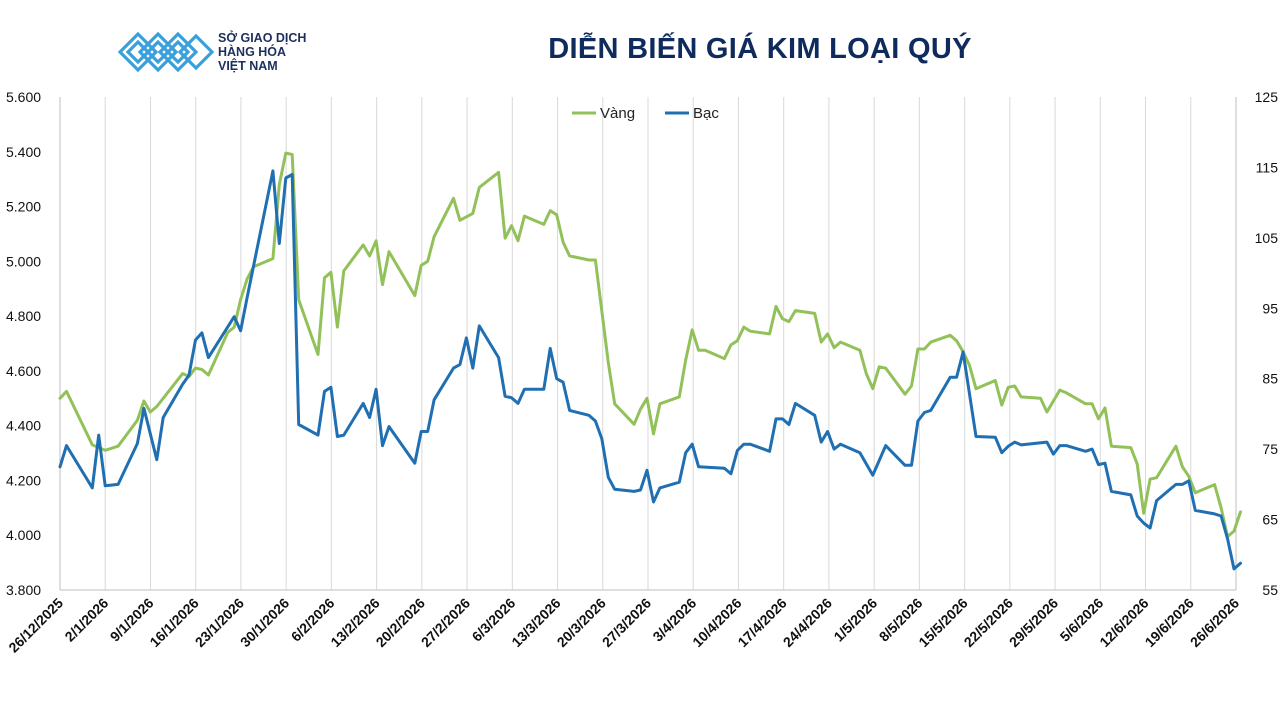 Image resolution: width=1280 pixels, height=720 pixels. I want to click on x-tick-label: 1/5/2026, so click(855, 620).